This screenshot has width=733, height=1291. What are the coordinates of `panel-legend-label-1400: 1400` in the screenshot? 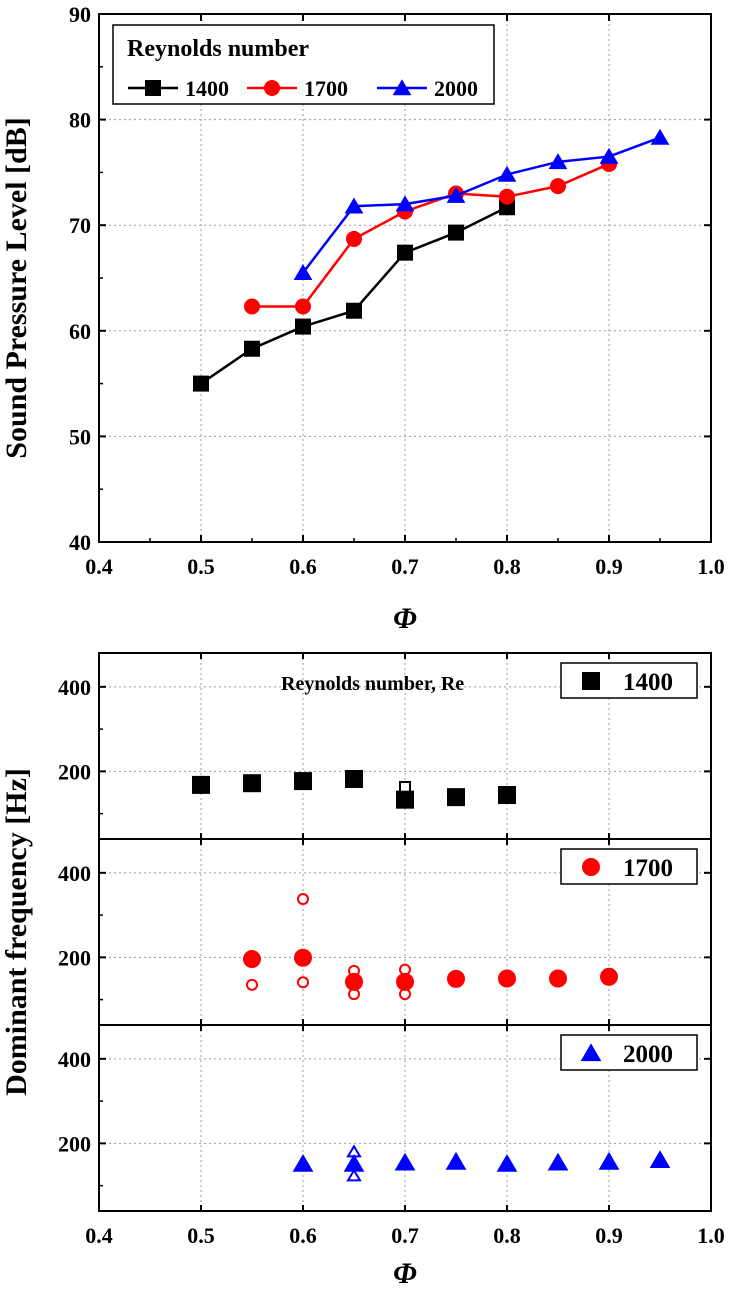 It's located at (648, 682).